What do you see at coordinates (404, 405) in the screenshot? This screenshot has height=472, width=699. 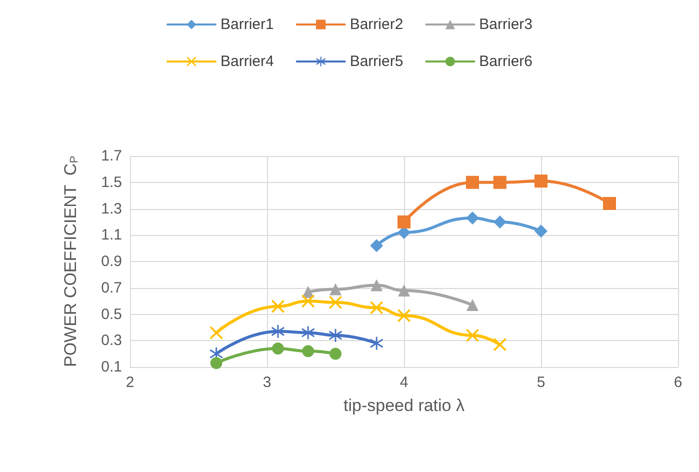 I see `x-axis-title: tip-speed ratio λ` at bounding box center [404, 405].